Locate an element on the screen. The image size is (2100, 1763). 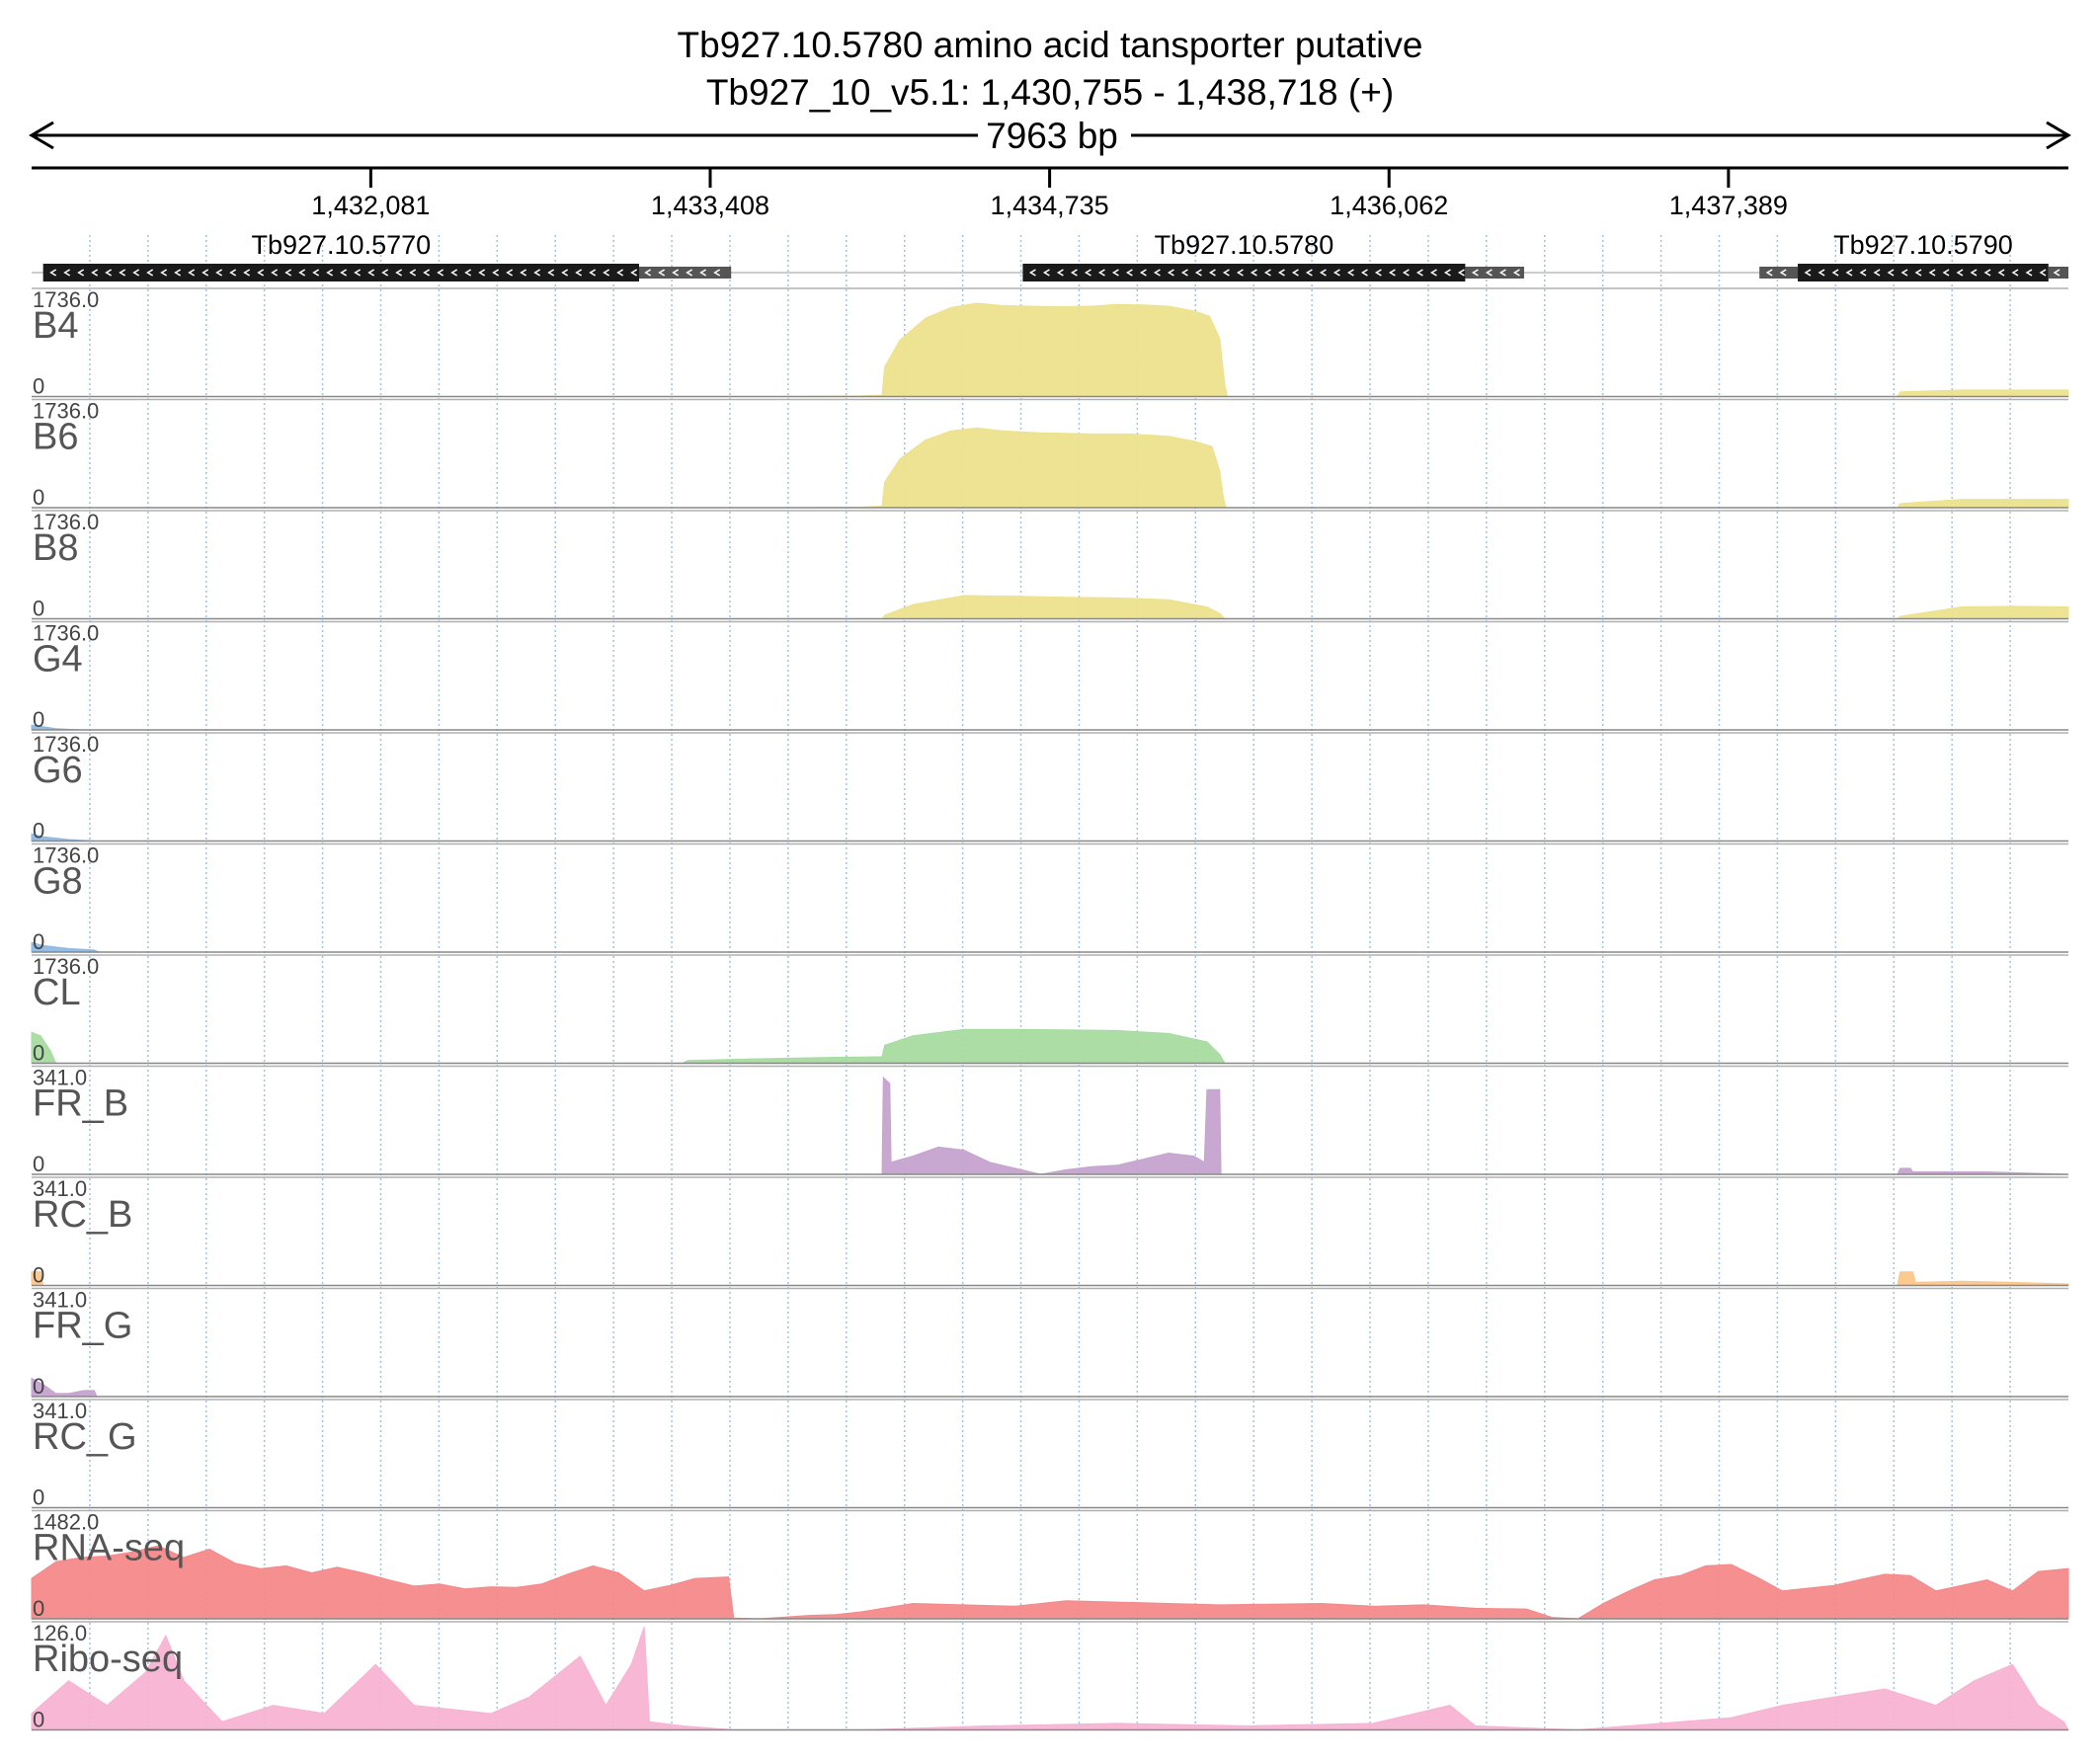
track-b4: 1736.0B4 0 is located at coordinates (1050, 343).